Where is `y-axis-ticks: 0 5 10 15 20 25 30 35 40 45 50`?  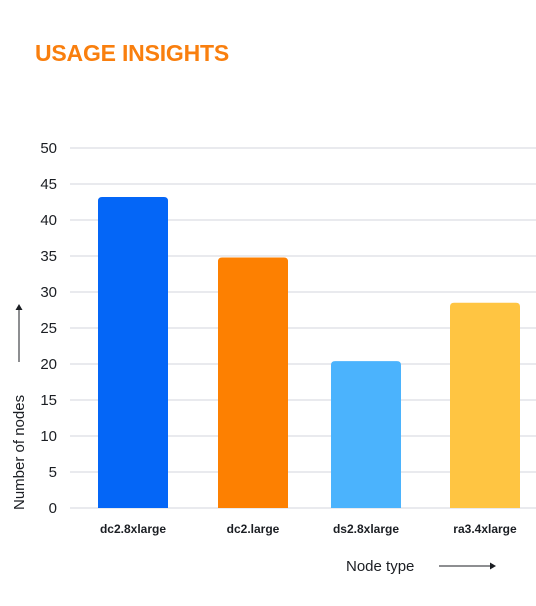 y-axis-ticks: 0 5 10 15 20 25 30 35 40 45 50 is located at coordinates (48, 328).